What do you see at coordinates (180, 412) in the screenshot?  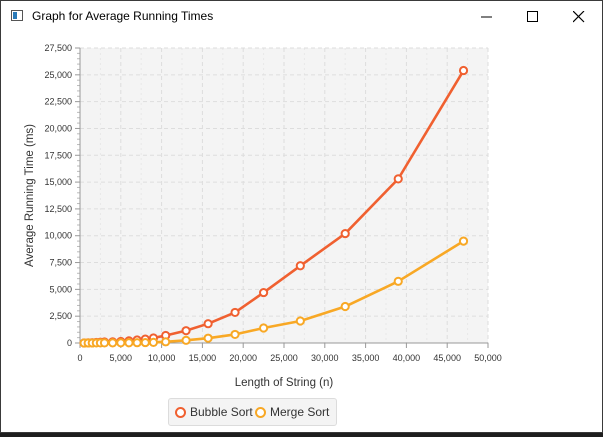 I see `legend-marker-bubble-sort` at bounding box center [180, 412].